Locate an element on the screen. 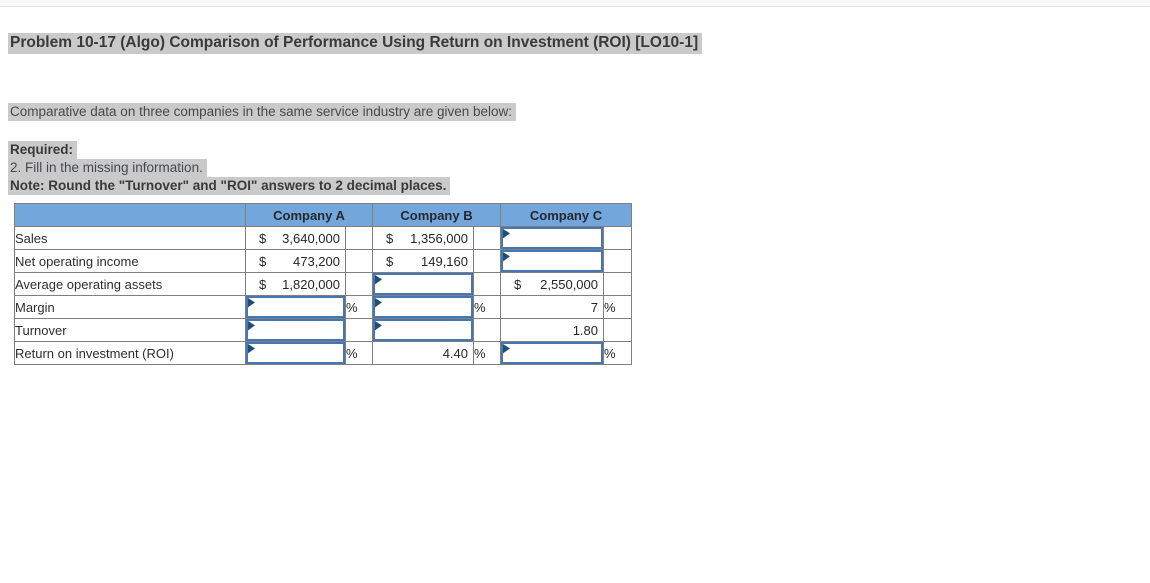 This screenshot has height=583, width=1150. roi-company-c-cell is located at coordinates (552, 353).